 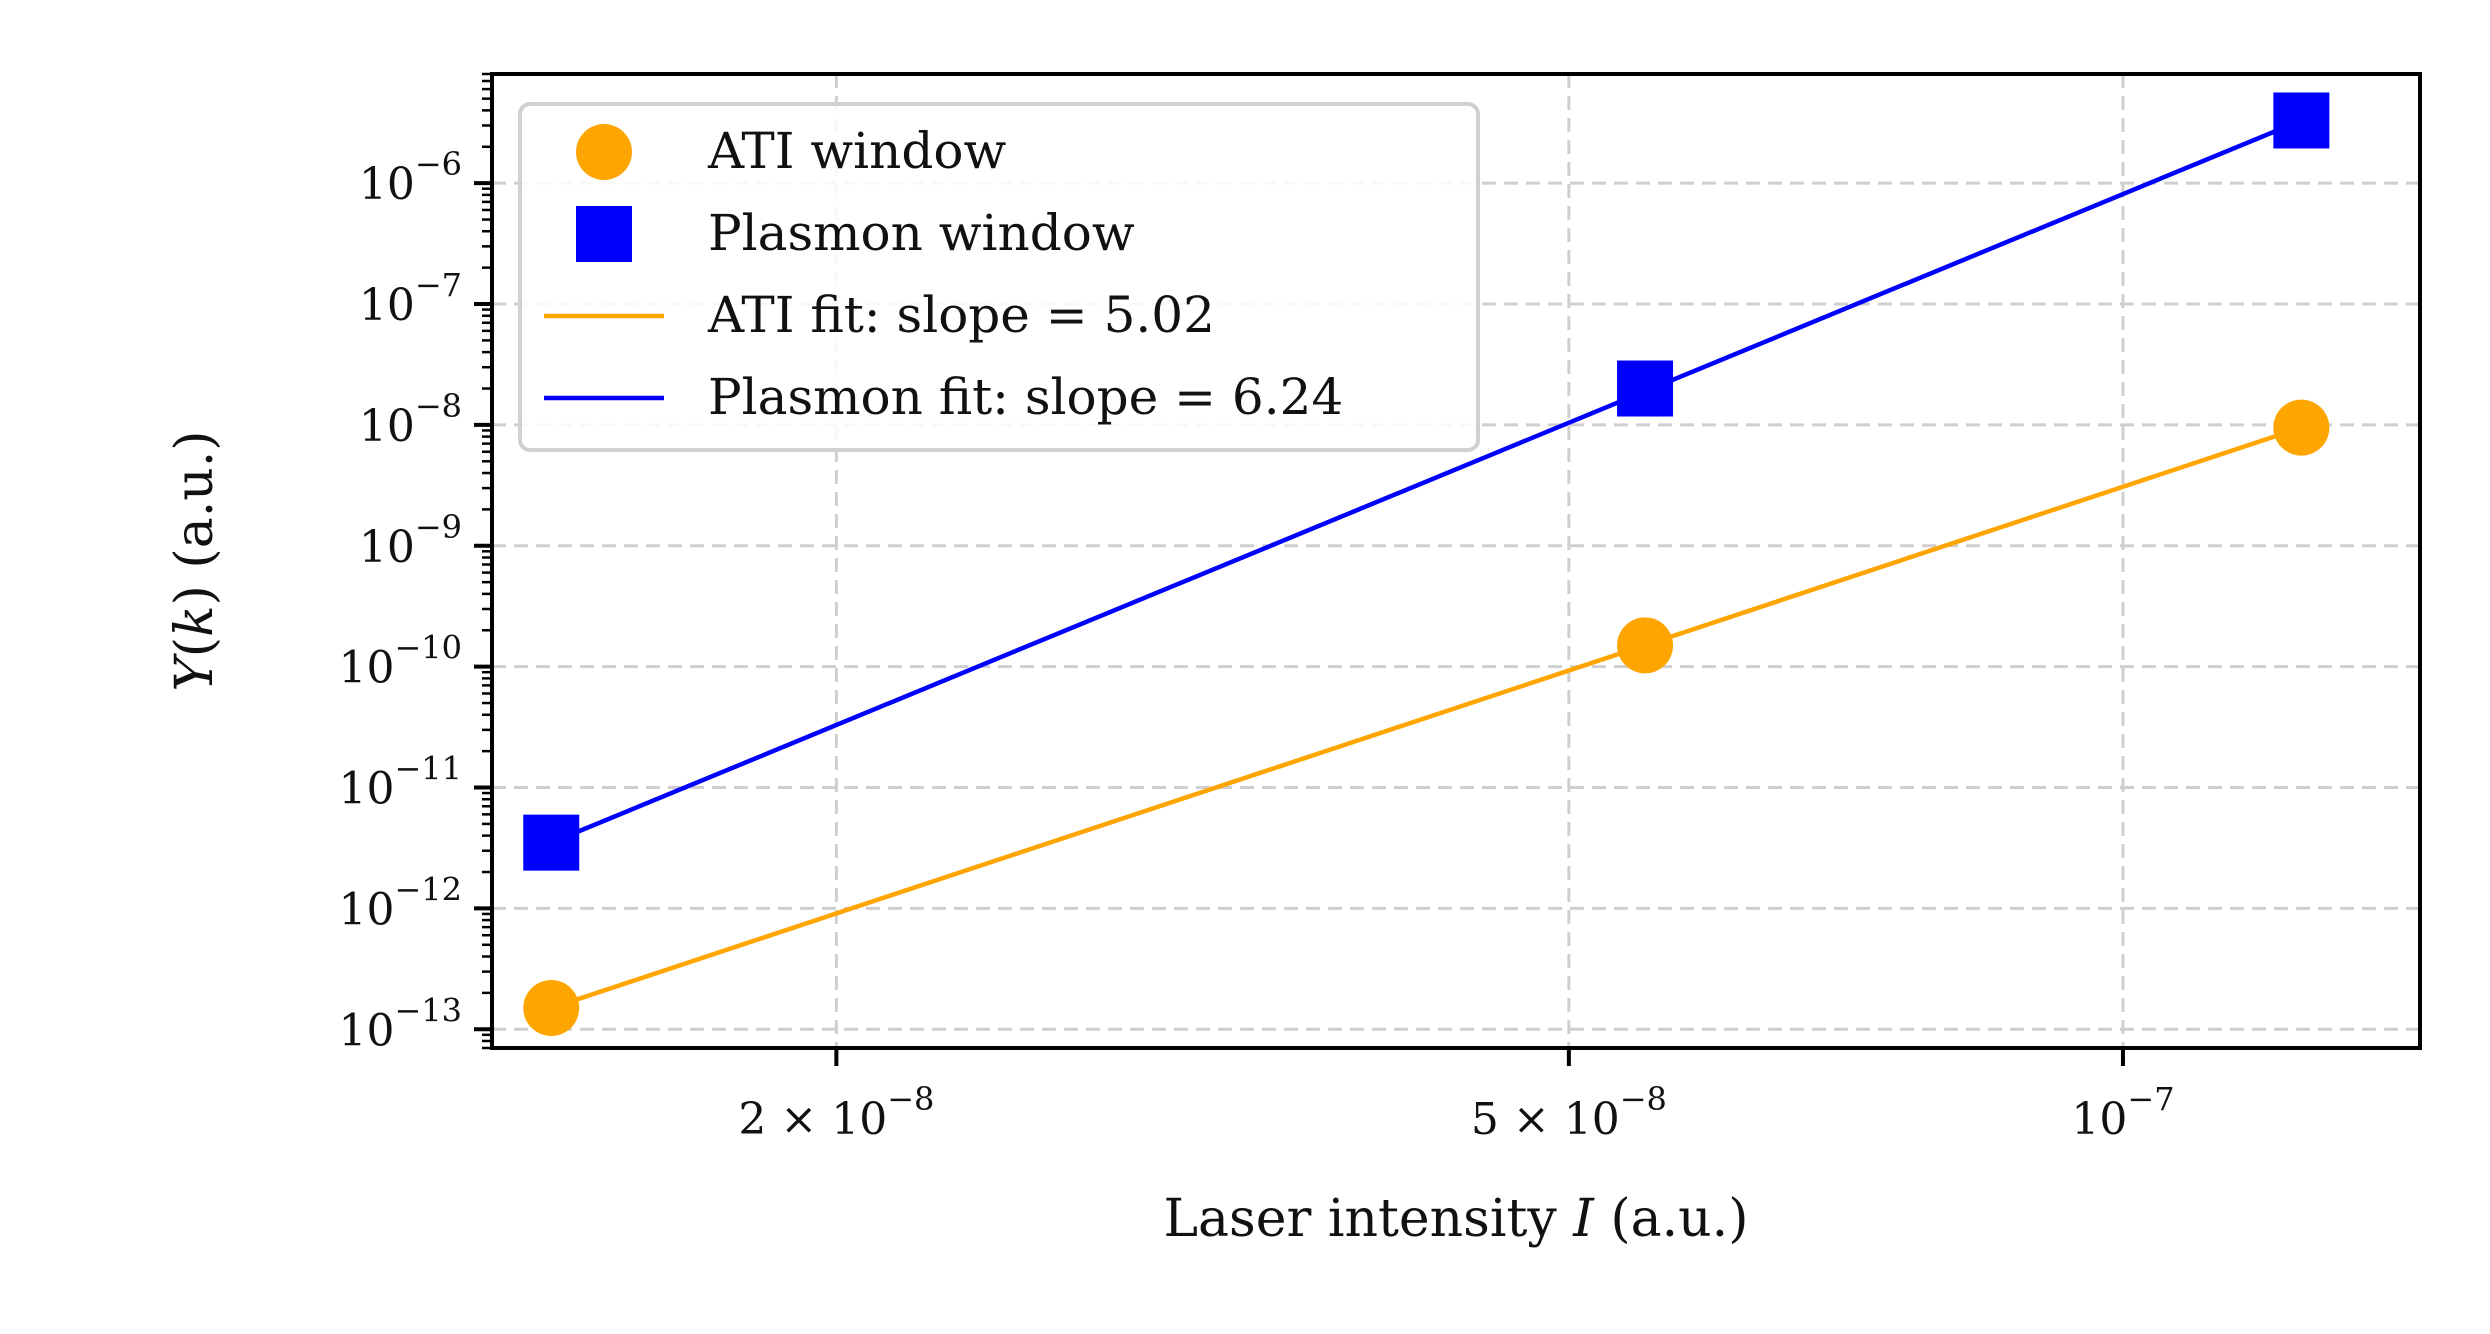 I want to click on legend-entry: Plasmon window, so click(x=855, y=233).